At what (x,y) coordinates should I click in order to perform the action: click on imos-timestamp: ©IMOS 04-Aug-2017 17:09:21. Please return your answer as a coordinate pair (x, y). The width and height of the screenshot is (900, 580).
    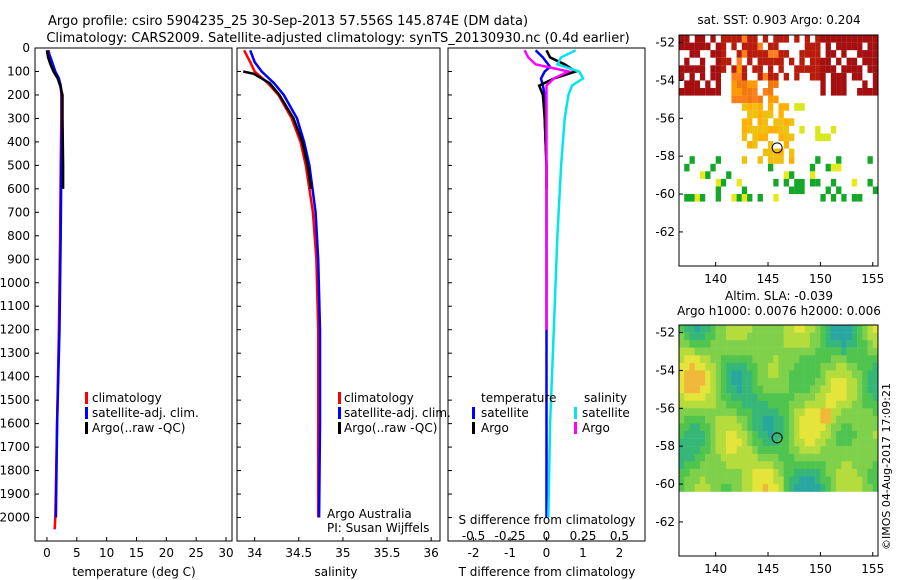
    Looking at the image, I should click on (886, 466).